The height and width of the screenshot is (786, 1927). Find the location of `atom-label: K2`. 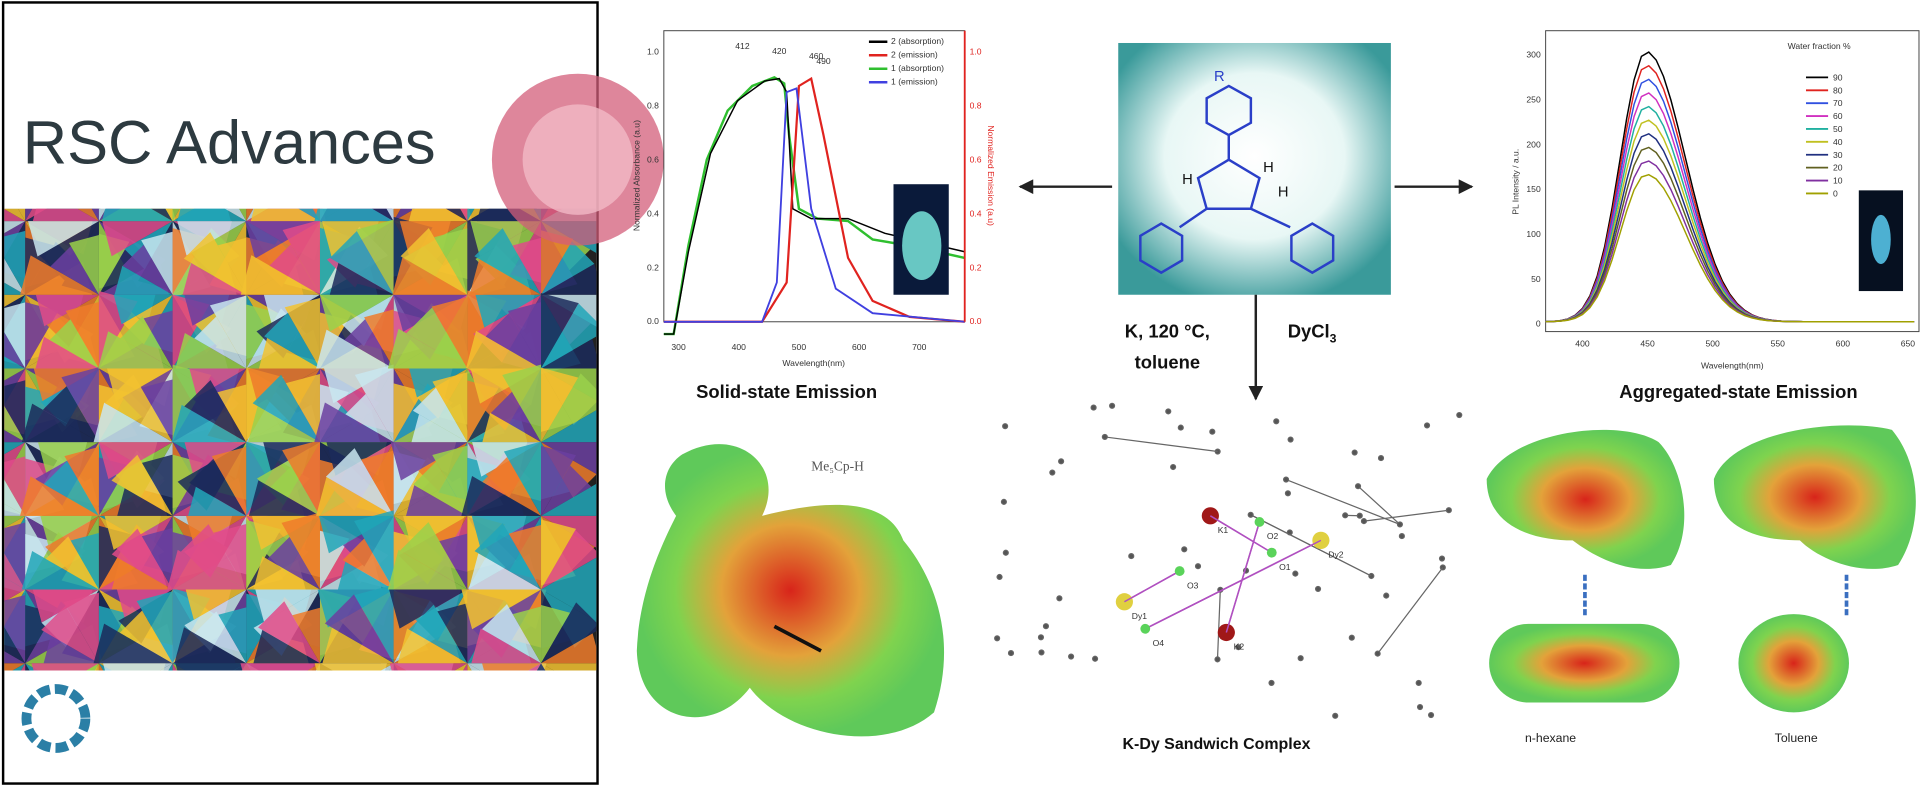

atom-label: K2 is located at coordinates (1239, 647).